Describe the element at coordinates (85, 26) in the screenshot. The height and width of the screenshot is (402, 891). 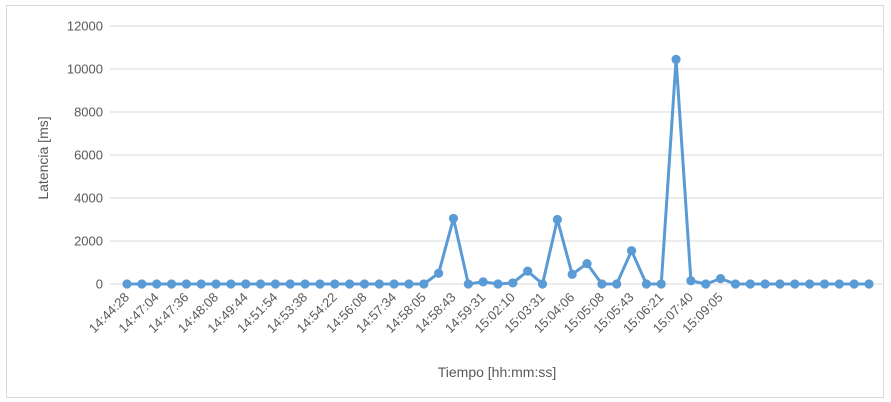
I see `y-tick-label: 12000` at that location.